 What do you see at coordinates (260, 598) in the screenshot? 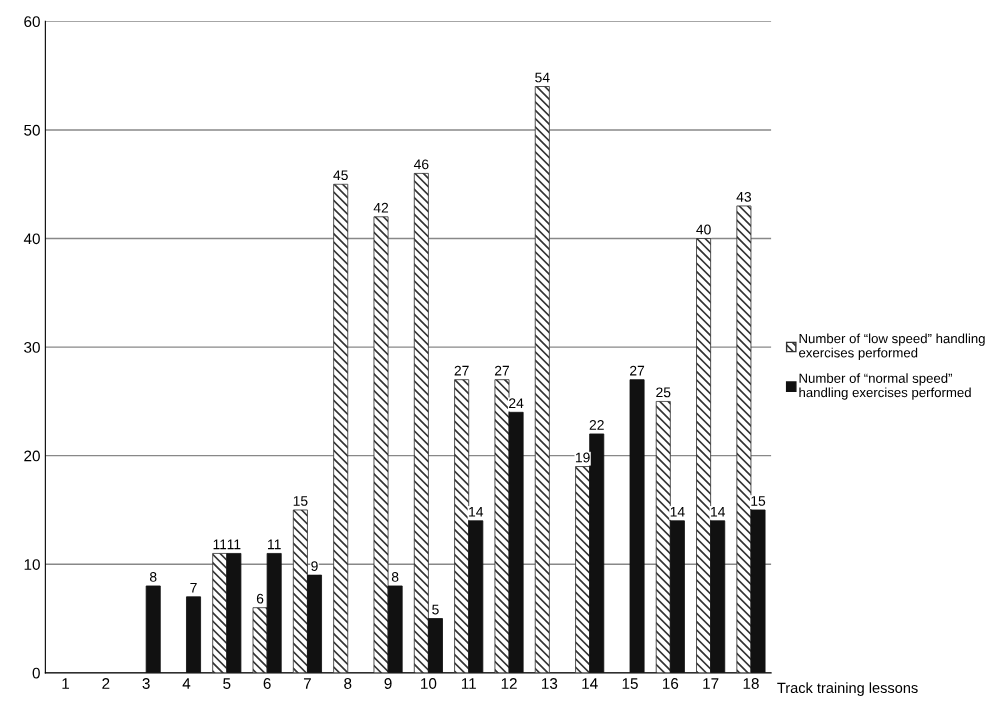
I see `data-label: 6` at bounding box center [260, 598].